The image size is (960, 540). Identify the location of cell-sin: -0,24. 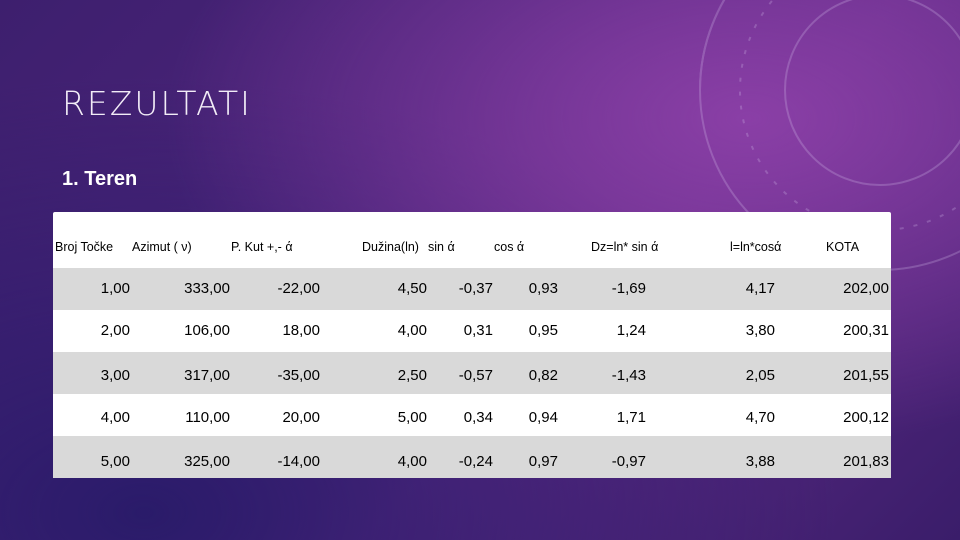
(475, 461).